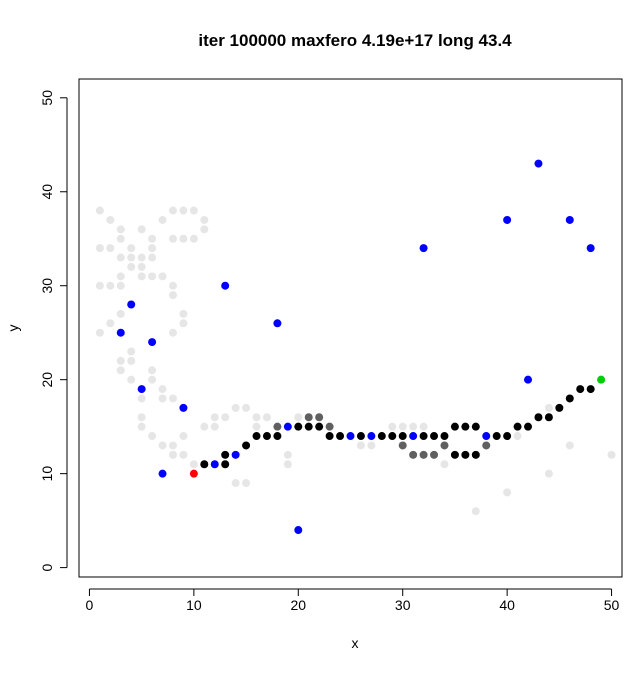 The width and height of the screenshot is (634, 674). I want to click on y-tick-label: 20, so click(47, 380).